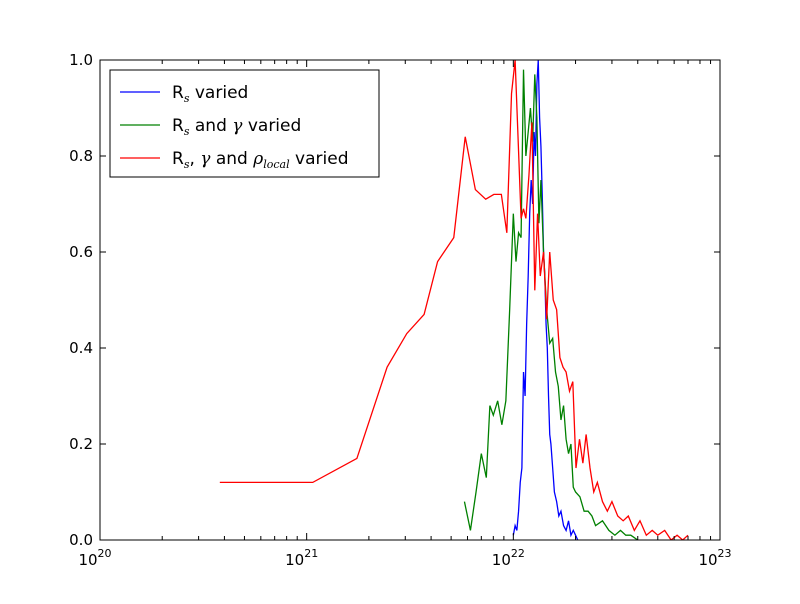  I want to click on legend-label-3: Rs, γ and ρlocal varied, so click(260, 160).